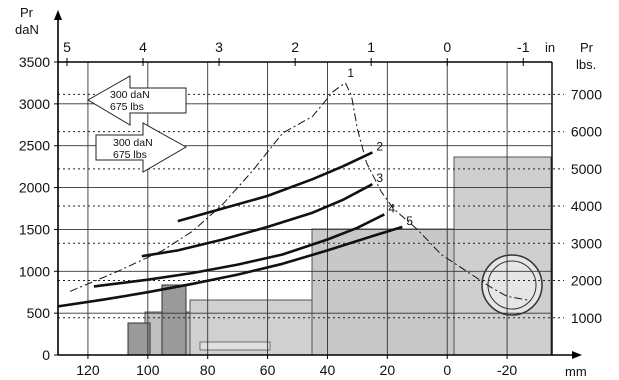  I want to click on x-top-tick-label: 4, so click(143, 47).